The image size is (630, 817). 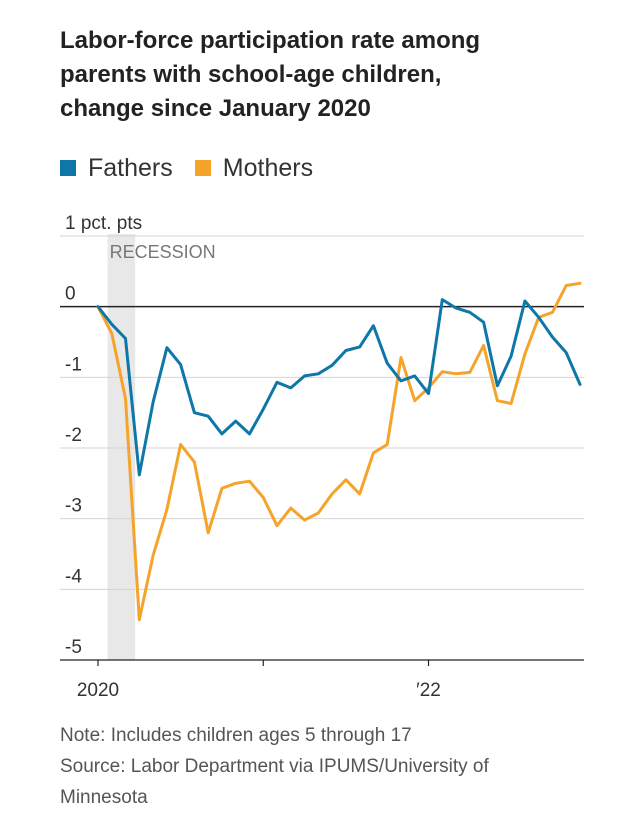 What do you see at coordinates (73, 647) in the screenshot?
I see `y-tick-label: -5` at bounding box center [73, 647].